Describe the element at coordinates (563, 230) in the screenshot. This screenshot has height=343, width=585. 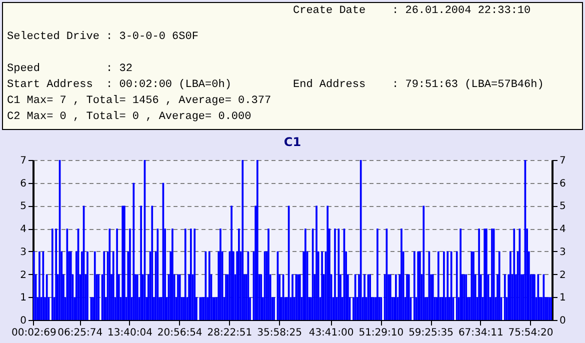
I see `y2-tick-label: 4` at that location.